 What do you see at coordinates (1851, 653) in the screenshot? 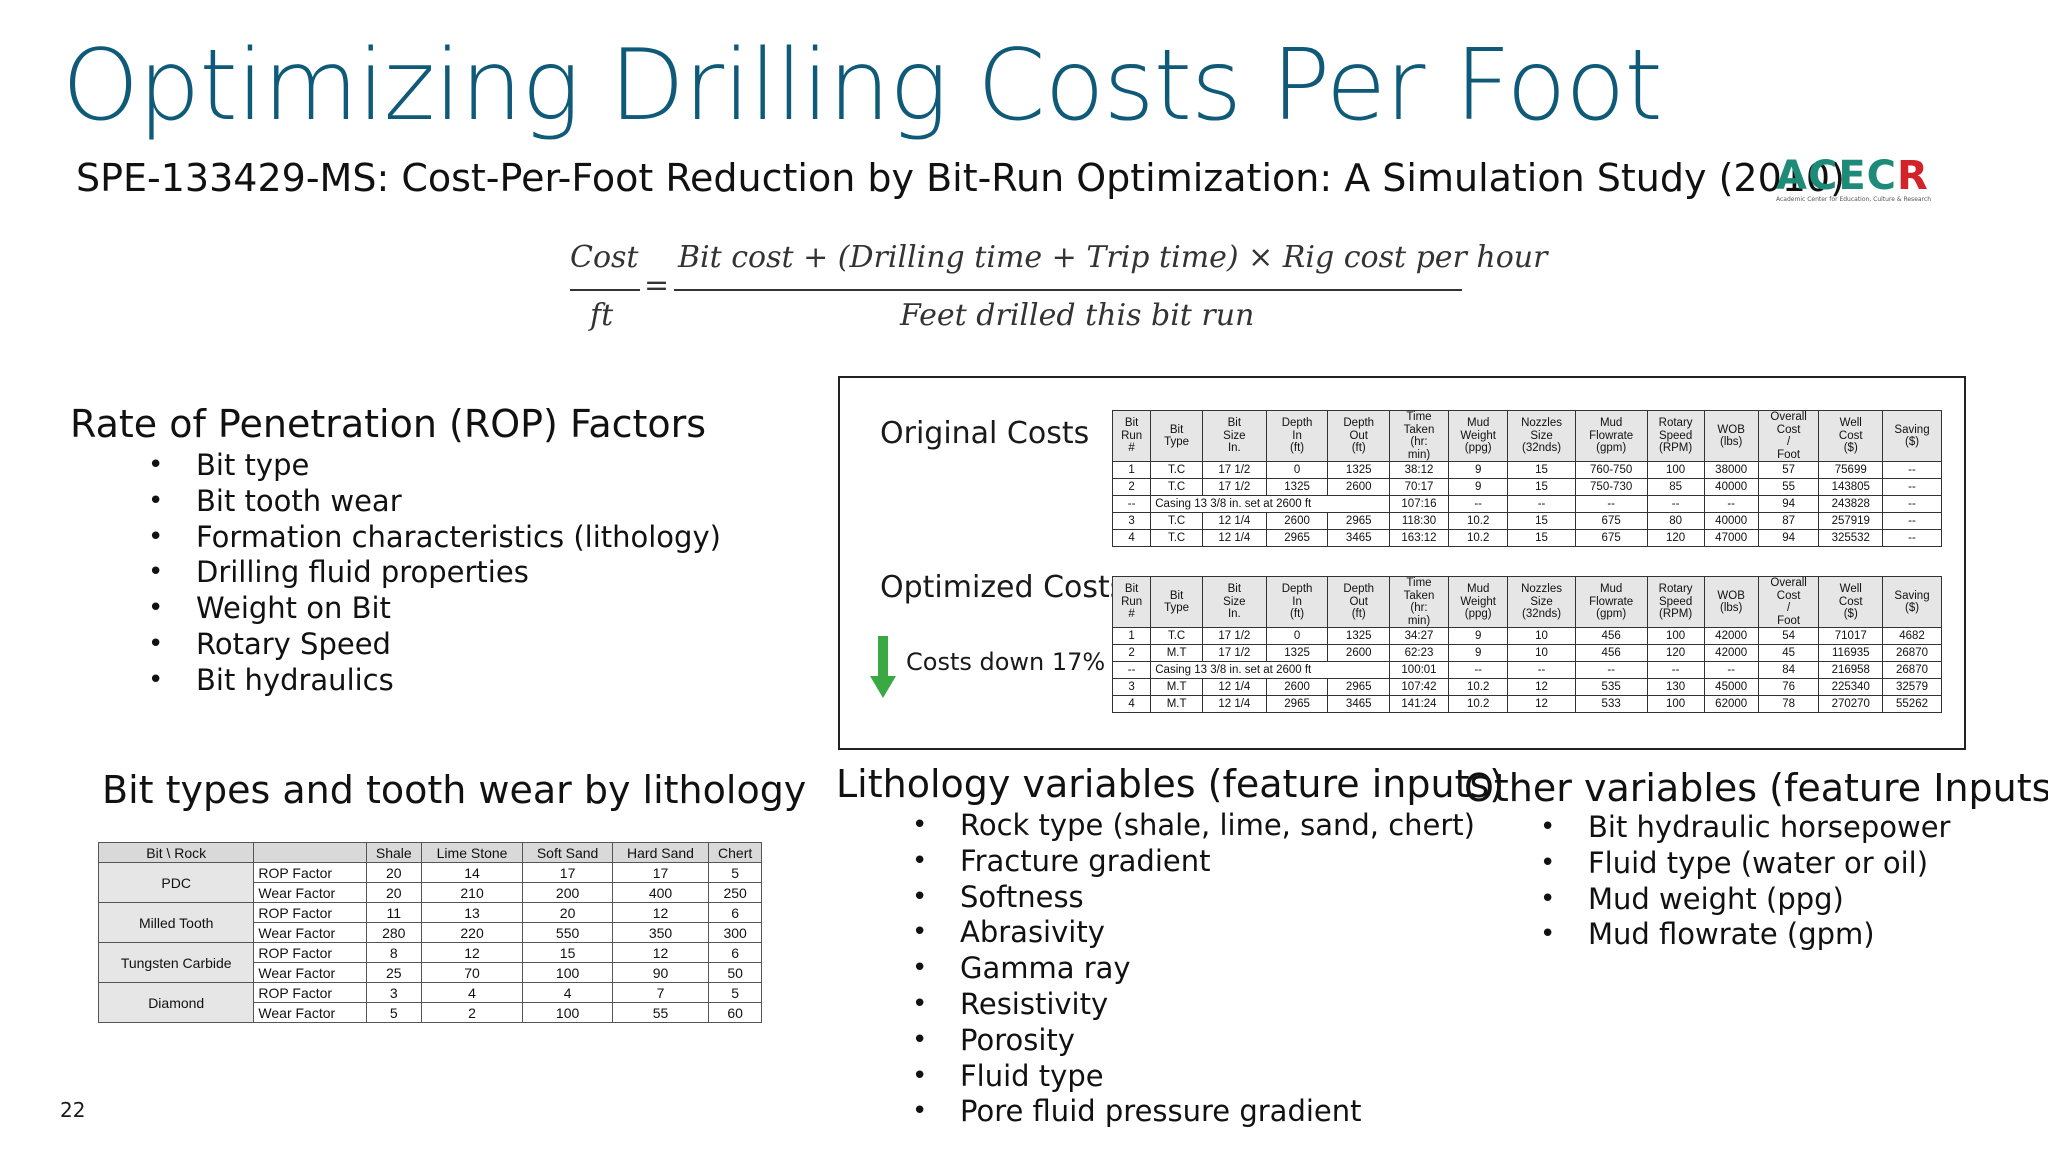
I see `table-cell: 116935` at bounding box center [1851, 653].